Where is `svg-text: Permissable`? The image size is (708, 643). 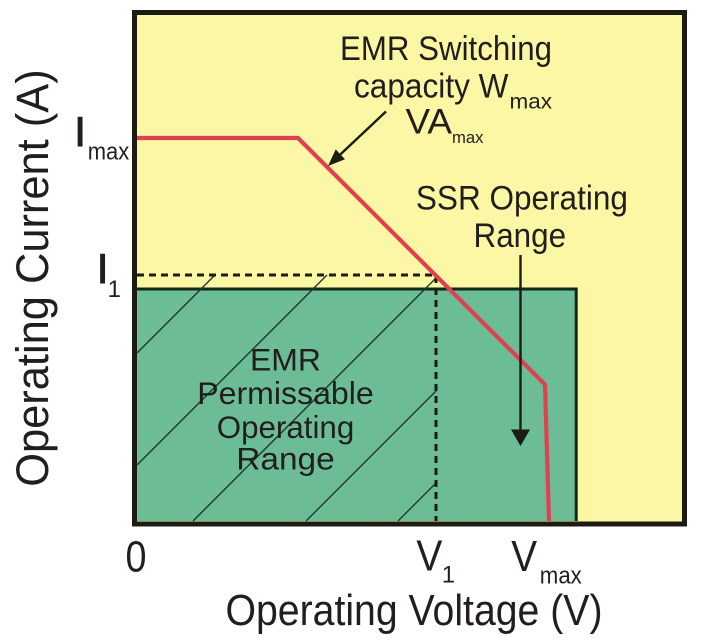
svg-text: Permissable is located at coordinates (285, 393).